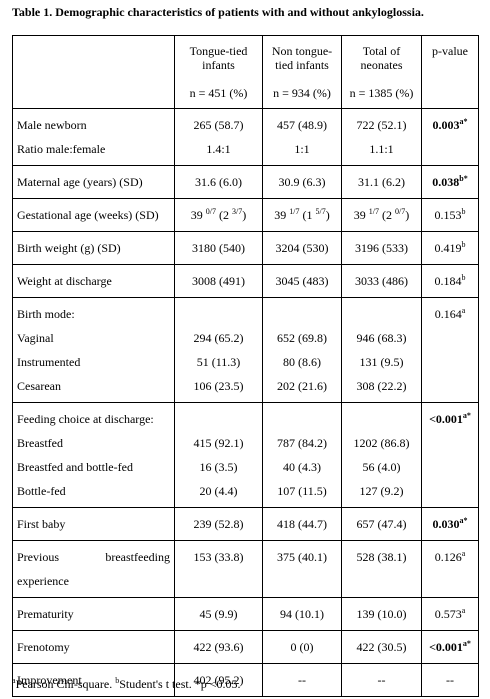  Describe the element at coordinates (218, 557) in the screenshot. I see `cell-text: 153 (33.8)` at that location.